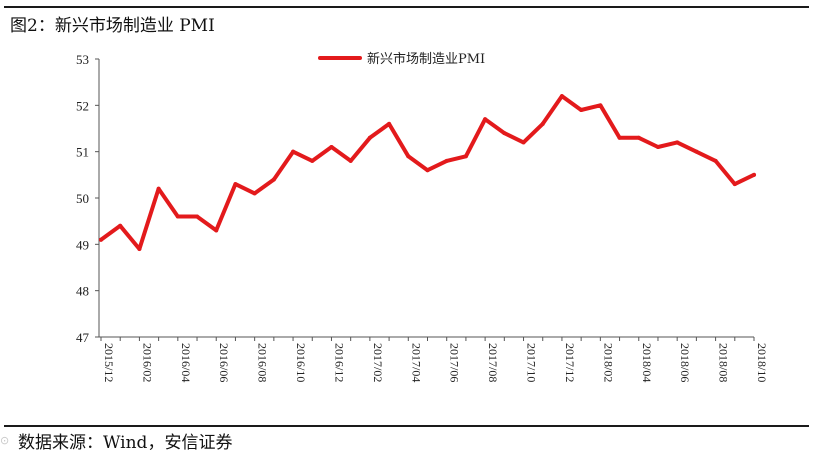 Image resolution: width=813 pixels, height=455 pixels. I want to click on x-tick-label: 2018/06, so click(685, 362).